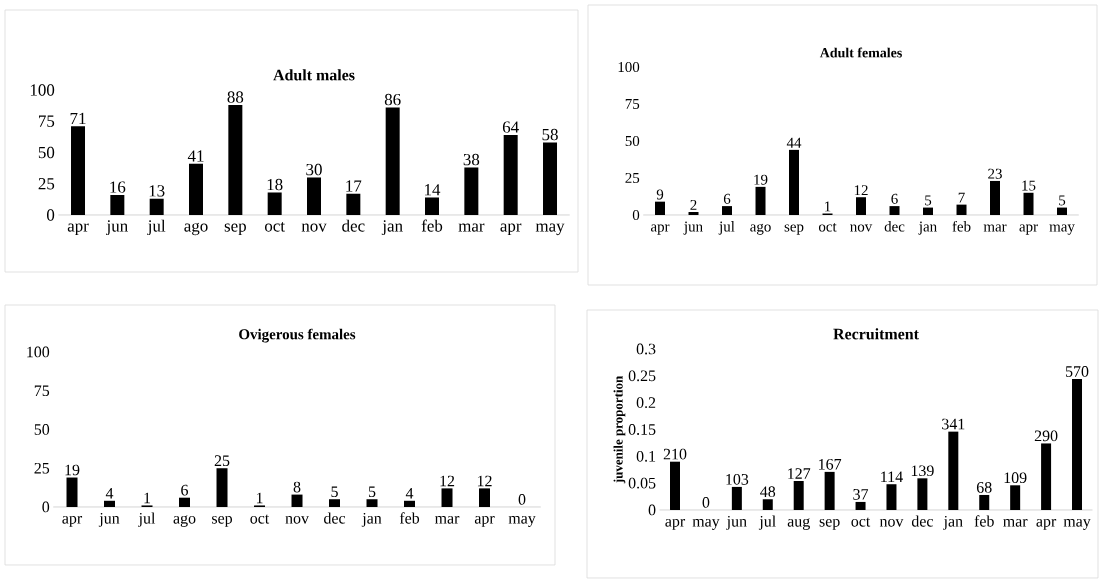  Describe the element at coordinates (798, 524) in the screenshot. I see `x-tick-label: aug` at that location.